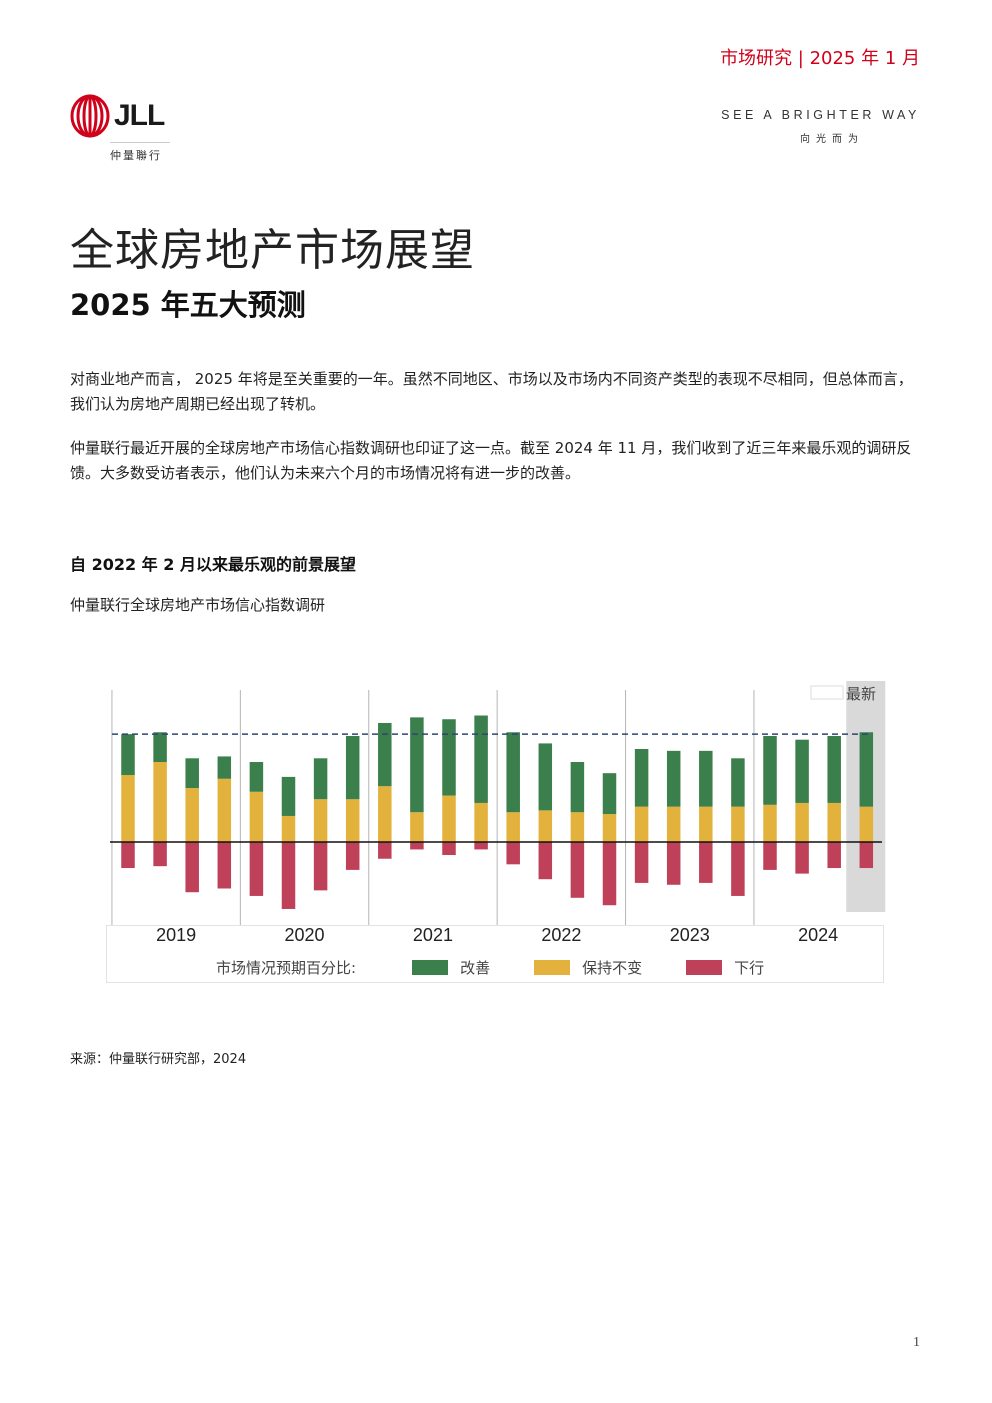 The image size is (992, 1403). What do you see at coordinates (861, 694) in the screenshot?
I see `latest-label: 最新` at bounding box center [861, 694].